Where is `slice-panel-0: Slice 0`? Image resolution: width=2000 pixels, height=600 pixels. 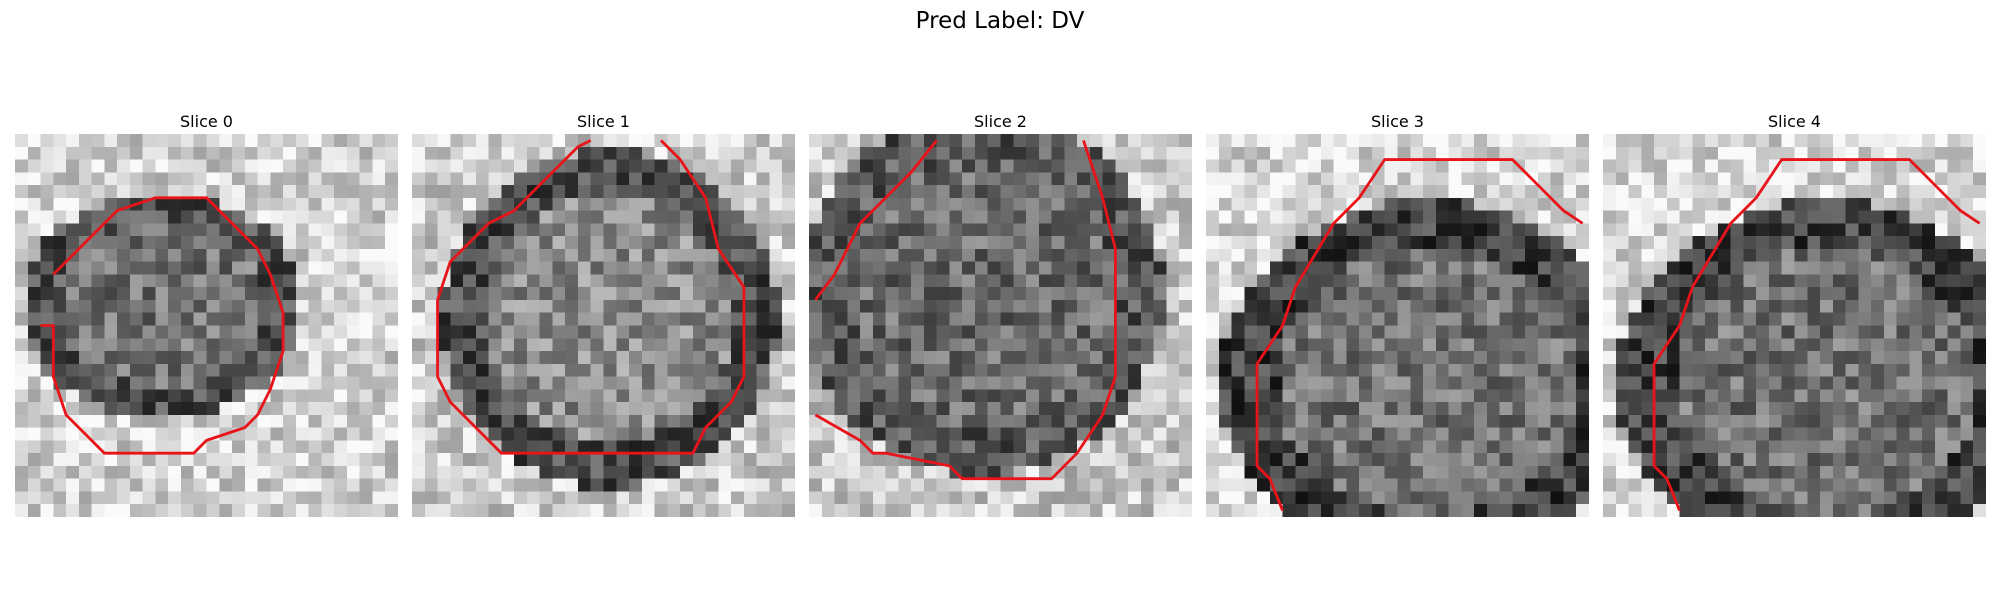 slice-panel-0: Slice 0 is located at coordinates (206, 313).